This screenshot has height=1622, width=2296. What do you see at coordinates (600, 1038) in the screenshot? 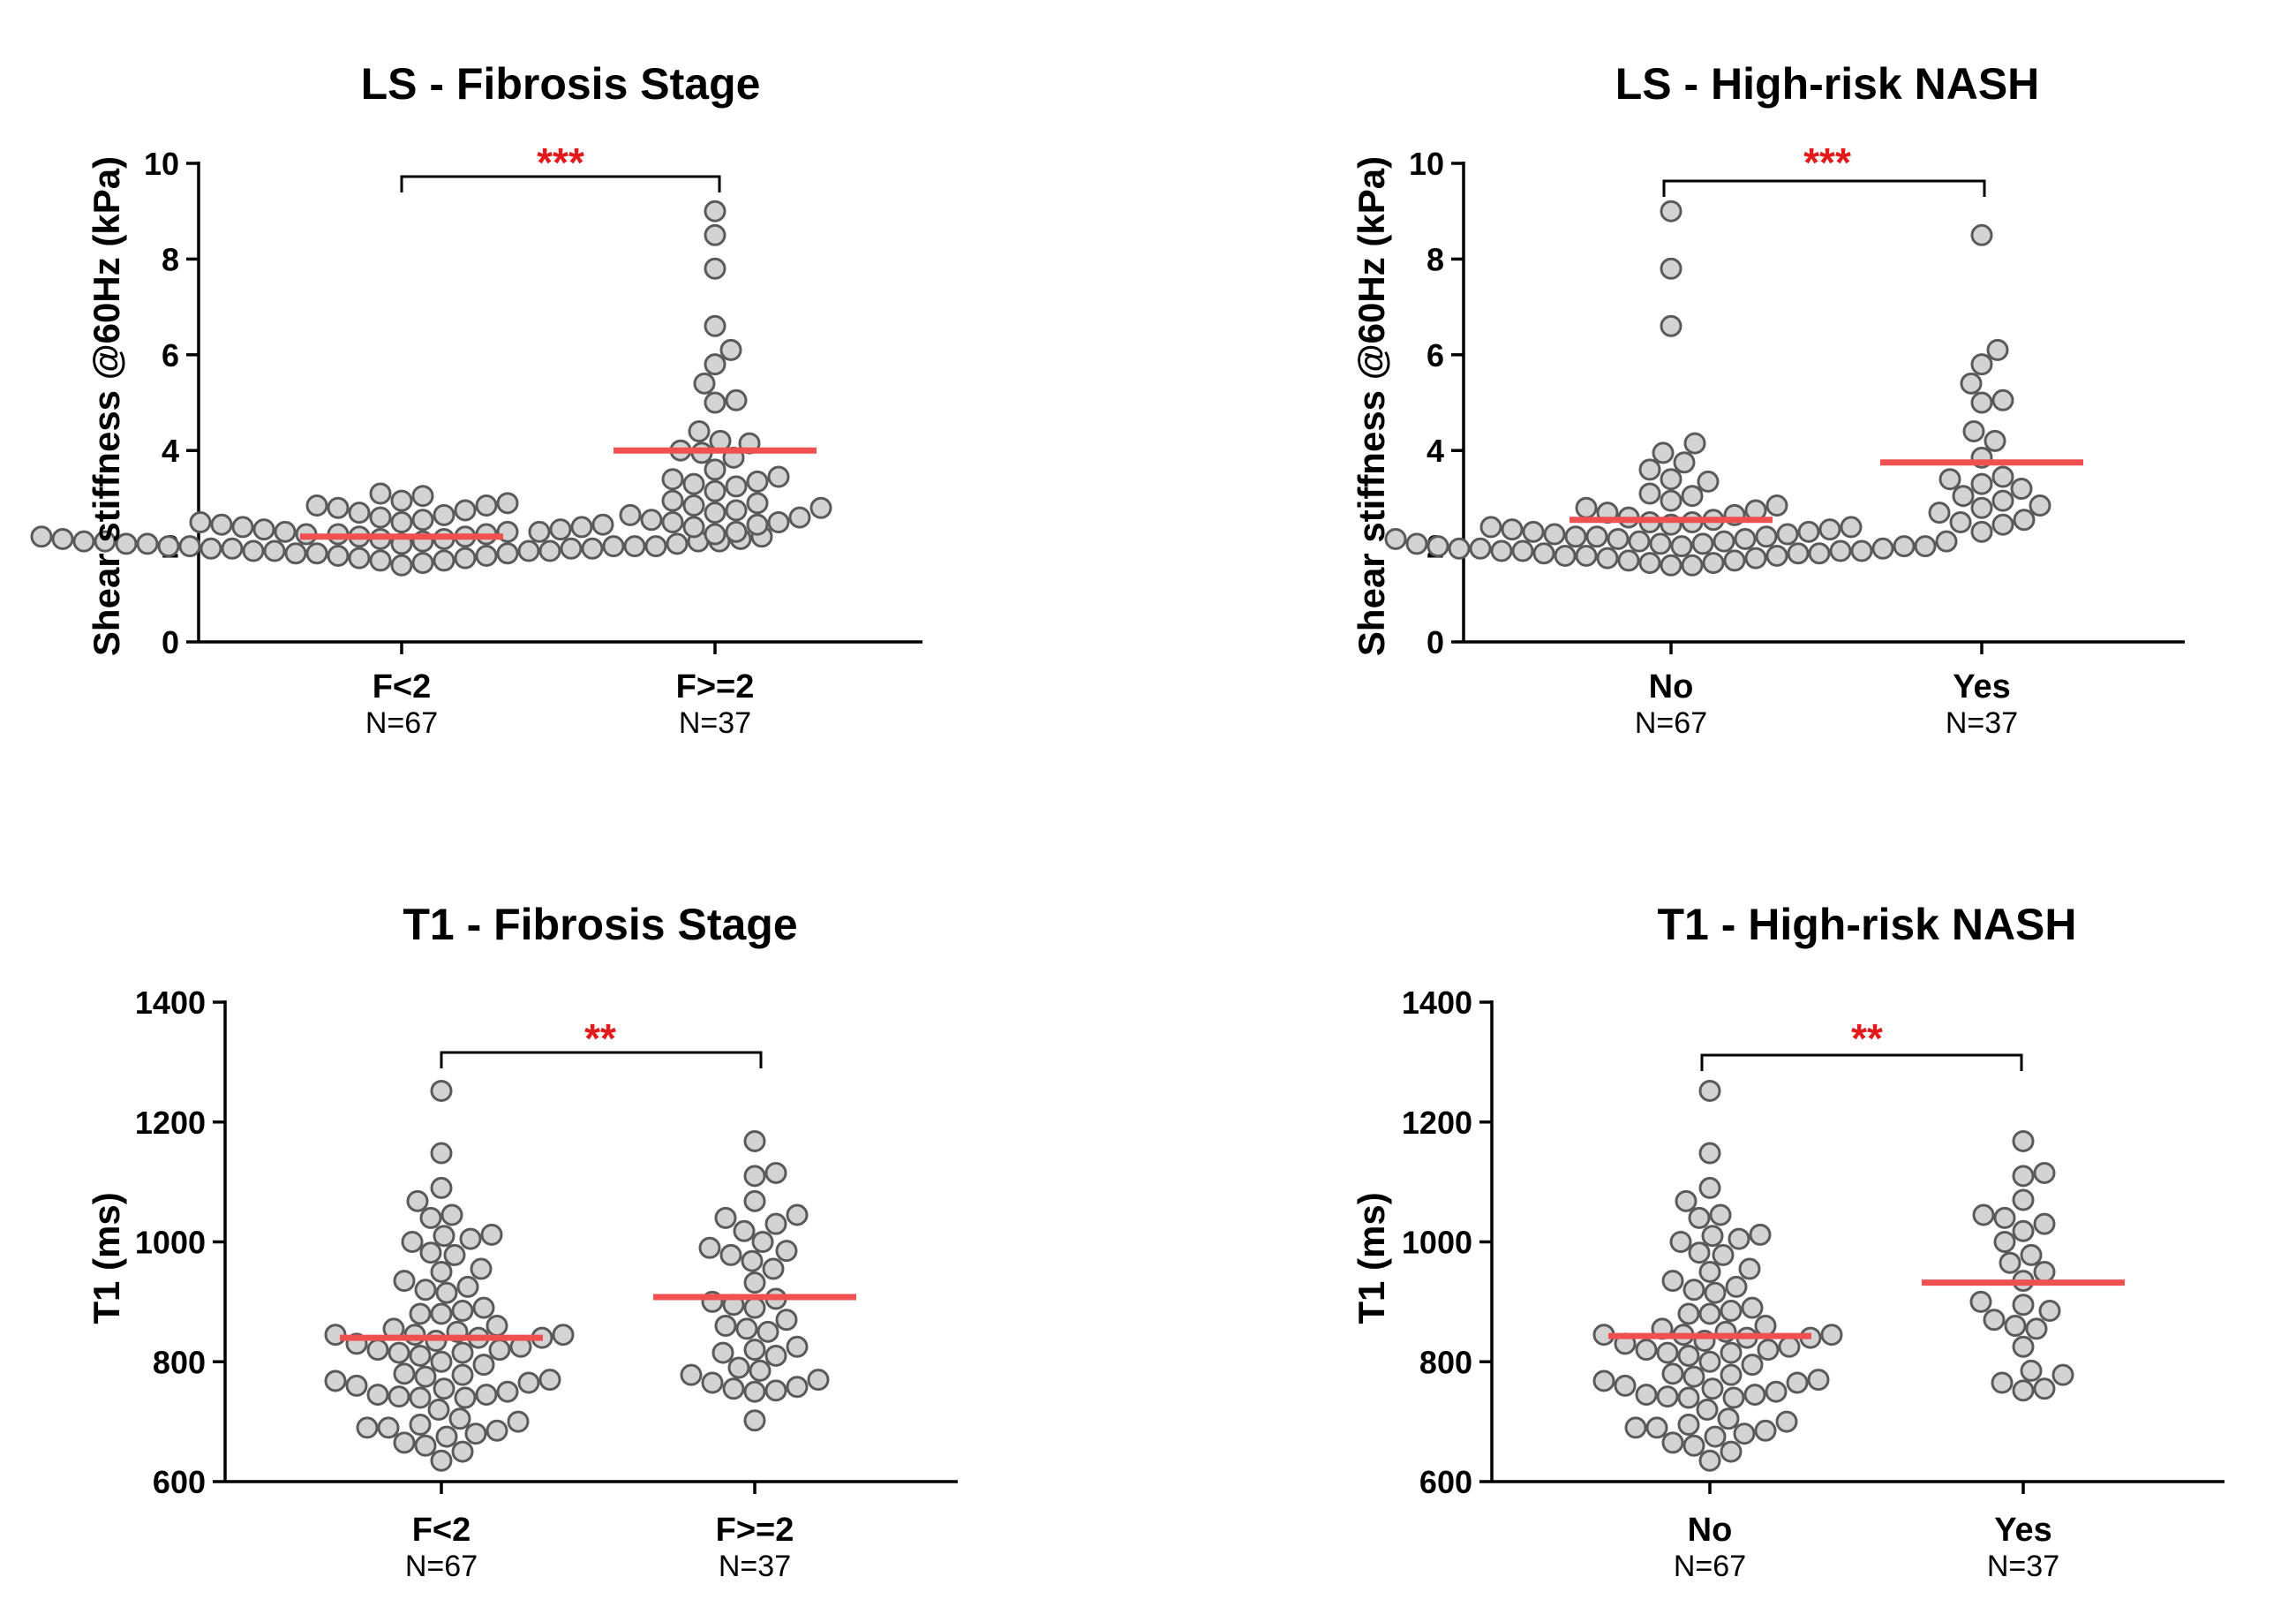
I see `significance-label: **` at bounding box center [600, 1038].